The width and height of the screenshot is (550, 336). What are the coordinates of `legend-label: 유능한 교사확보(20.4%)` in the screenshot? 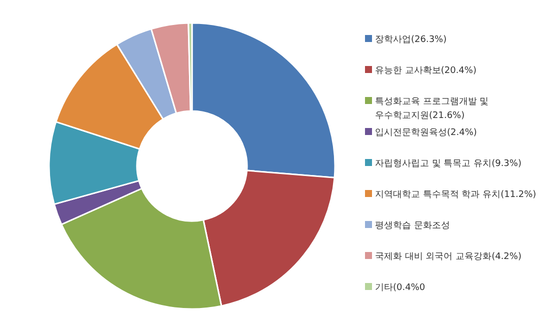 It's located at (425, 71).